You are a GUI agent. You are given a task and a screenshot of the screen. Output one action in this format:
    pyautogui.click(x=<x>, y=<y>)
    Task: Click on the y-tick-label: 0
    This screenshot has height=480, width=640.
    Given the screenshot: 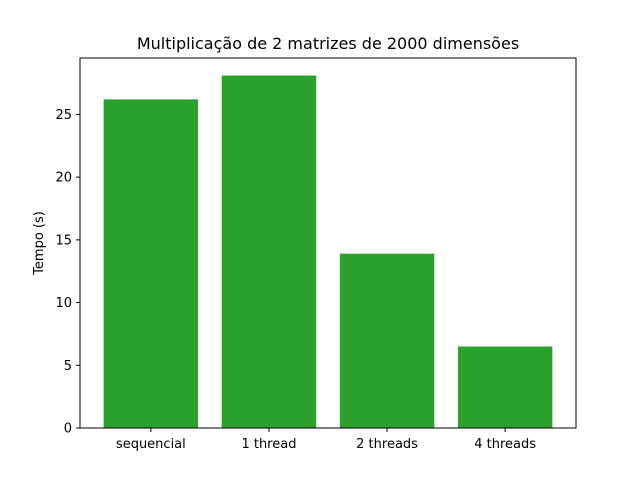 What is the action you would take?
    pyautogui.click(x=68, y=429)
    